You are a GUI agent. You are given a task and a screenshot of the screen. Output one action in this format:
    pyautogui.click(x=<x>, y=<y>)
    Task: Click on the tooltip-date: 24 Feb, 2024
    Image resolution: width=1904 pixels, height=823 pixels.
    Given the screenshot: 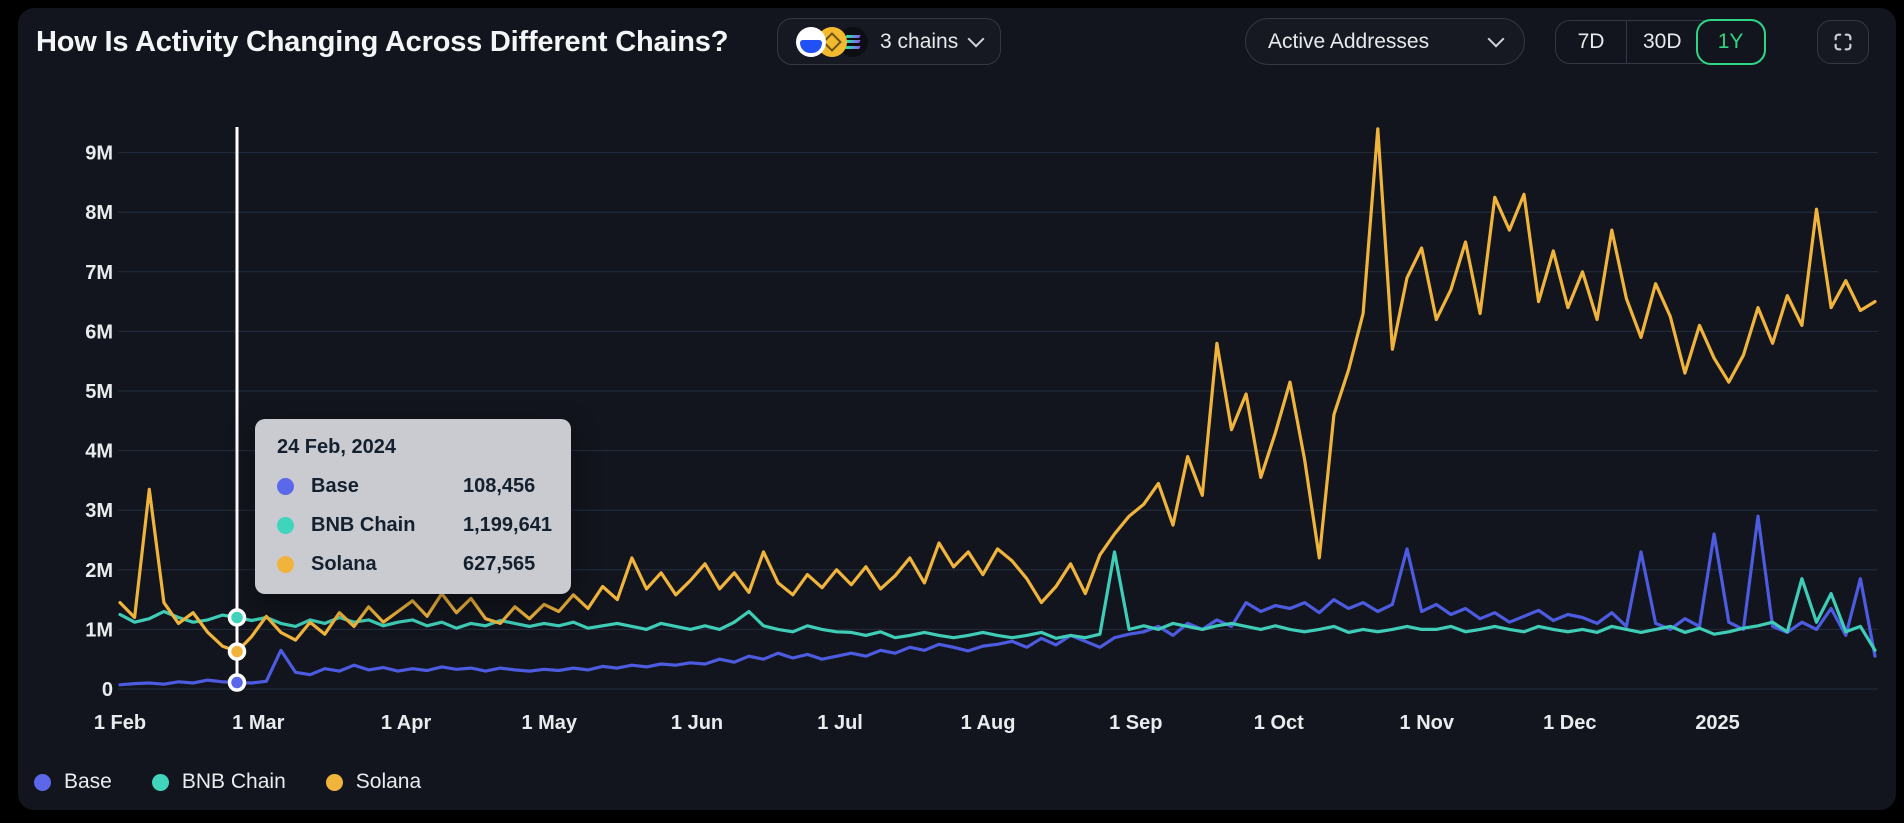 What is the action you would take?
    pyautogui.click(x=336, y=447)
    